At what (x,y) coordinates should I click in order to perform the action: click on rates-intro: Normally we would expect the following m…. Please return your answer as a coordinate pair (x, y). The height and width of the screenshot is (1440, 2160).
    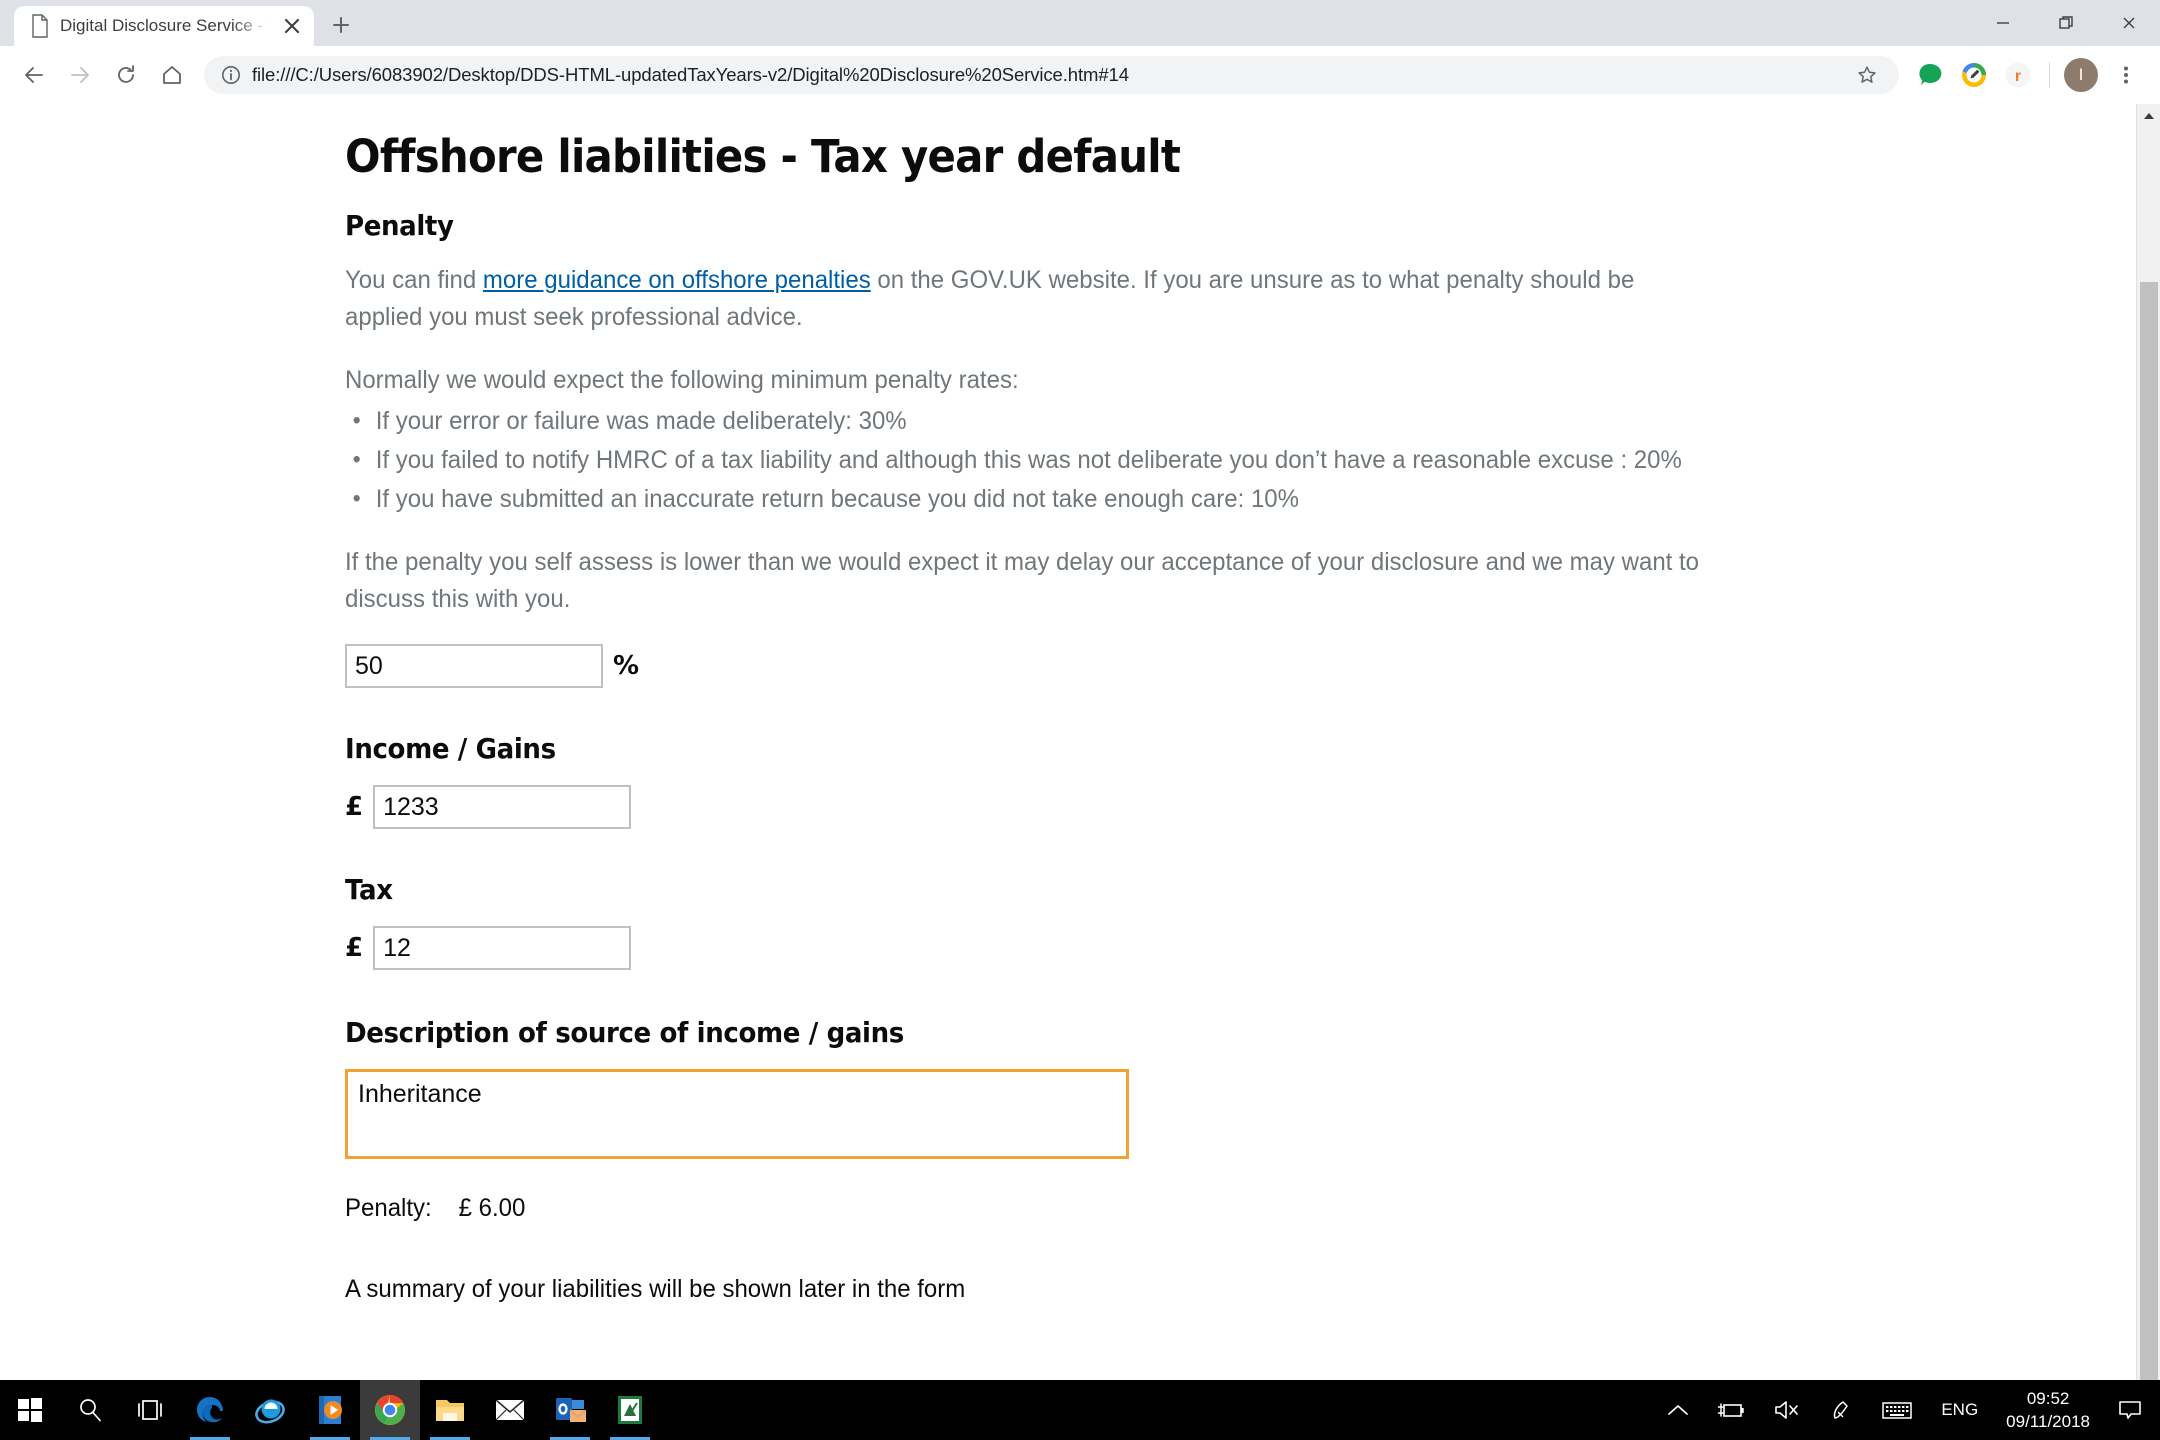
    Looking at the image, I should click on (682, 380).